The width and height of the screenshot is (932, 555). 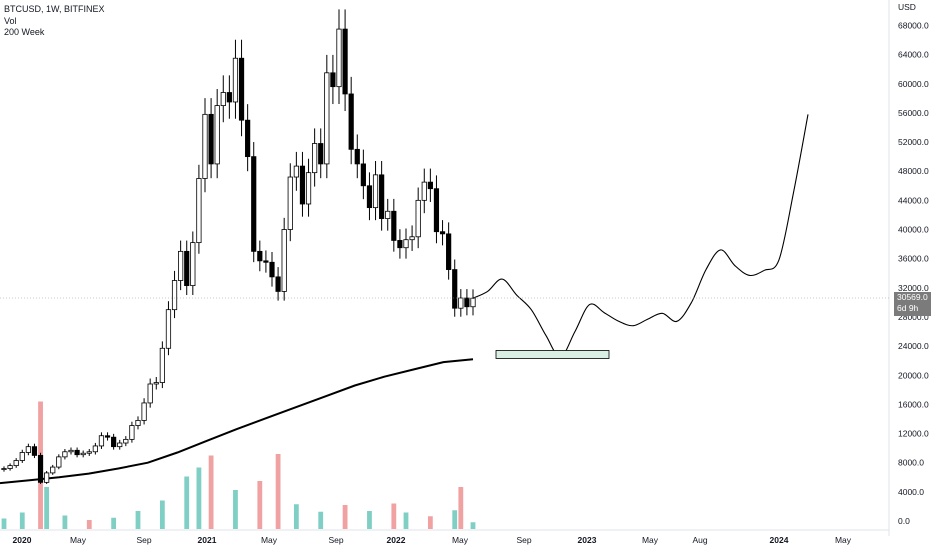 I want to click on y-tick-label: 48000.0, so click(x=913, y=171).